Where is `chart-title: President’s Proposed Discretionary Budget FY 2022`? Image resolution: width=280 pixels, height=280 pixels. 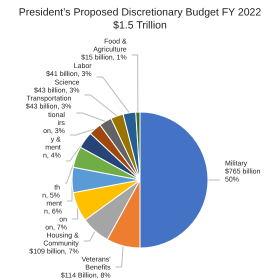 chart-title: President’s Proposed Discretionary Budget FY 2022 is located at coordinates (140, 12).